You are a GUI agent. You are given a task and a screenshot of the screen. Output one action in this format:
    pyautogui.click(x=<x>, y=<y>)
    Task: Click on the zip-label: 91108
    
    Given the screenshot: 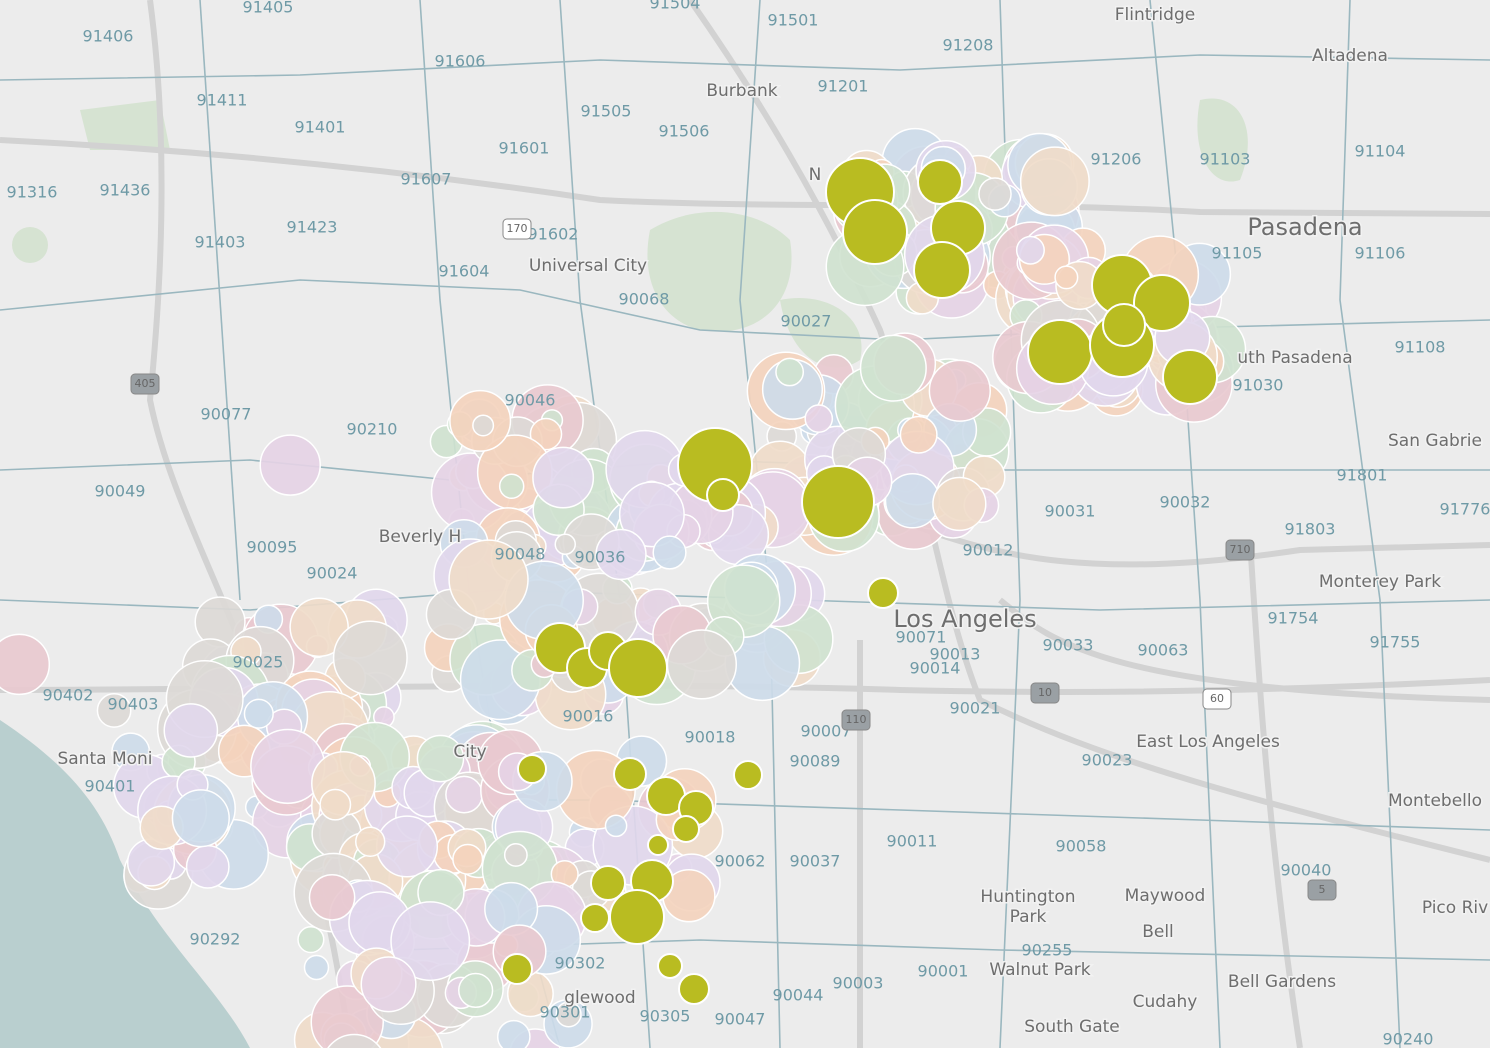 What is the action you would take?
    pyautogui.click(x=1420, y=347)
    